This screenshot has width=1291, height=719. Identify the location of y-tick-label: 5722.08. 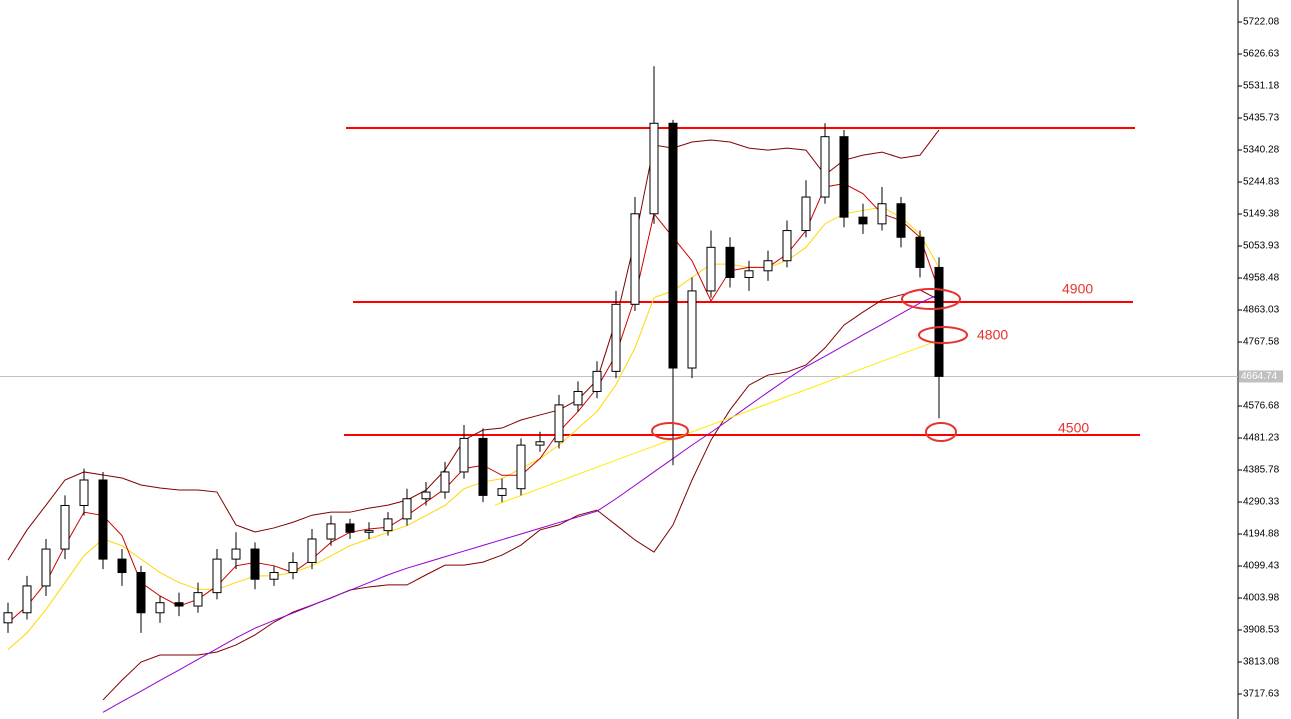
(1261, 22).